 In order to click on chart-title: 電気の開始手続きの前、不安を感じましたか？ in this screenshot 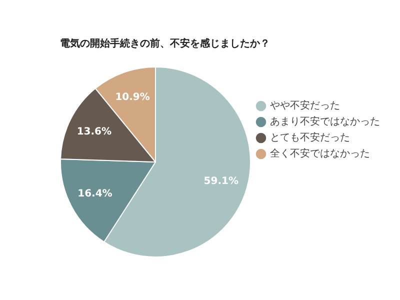, I will do `click(165, 44)`.